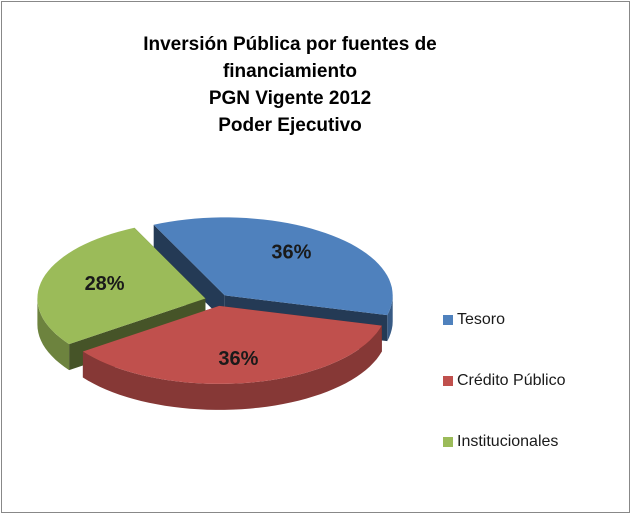 The image size is (632, 515). What do you see at coordinates (511, 380) in the screenshot?
I see `legend-label: Crédito Público` at bounding box center [511, 380].